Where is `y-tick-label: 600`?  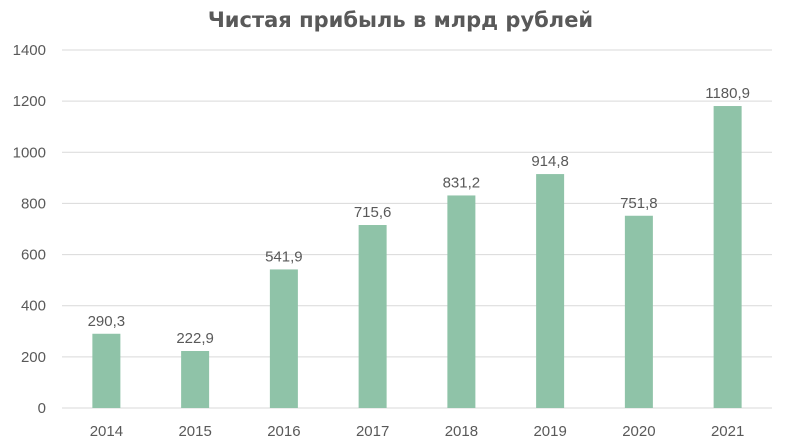 y-tick-label: 600 is located at coordinates (33, 255).